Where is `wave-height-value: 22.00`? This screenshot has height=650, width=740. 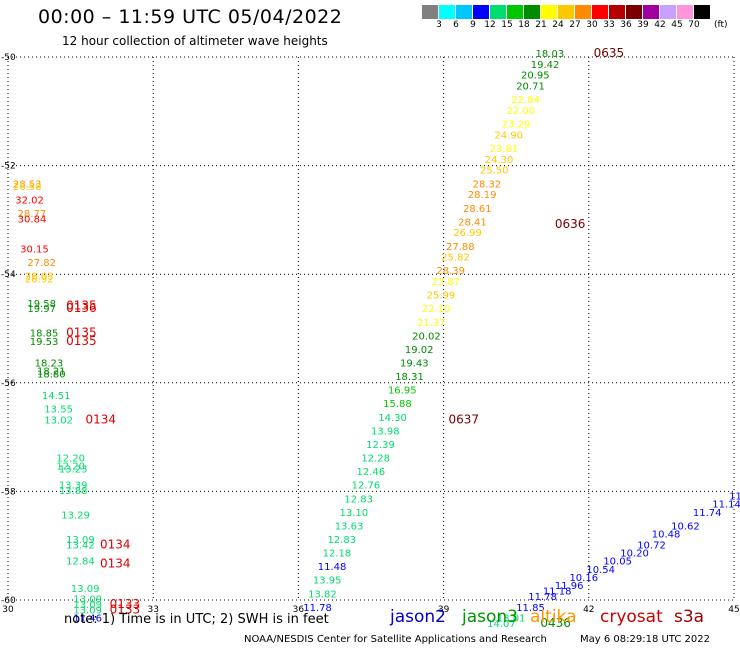
wave-height-value: 22.00 is located at coordinates (521, 111).